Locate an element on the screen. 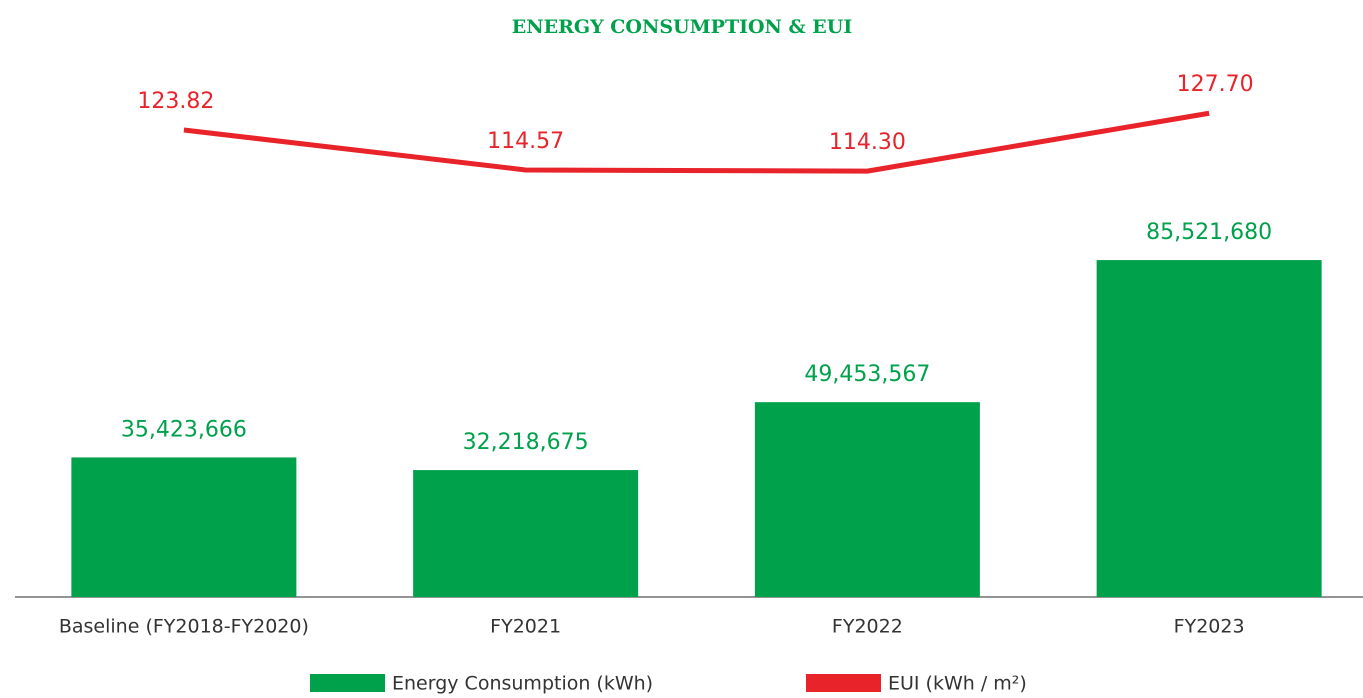 The height and width of the screenshot is (698, 1363). bar-value-label: 35,423,666 is located at coordinates (184, 429).